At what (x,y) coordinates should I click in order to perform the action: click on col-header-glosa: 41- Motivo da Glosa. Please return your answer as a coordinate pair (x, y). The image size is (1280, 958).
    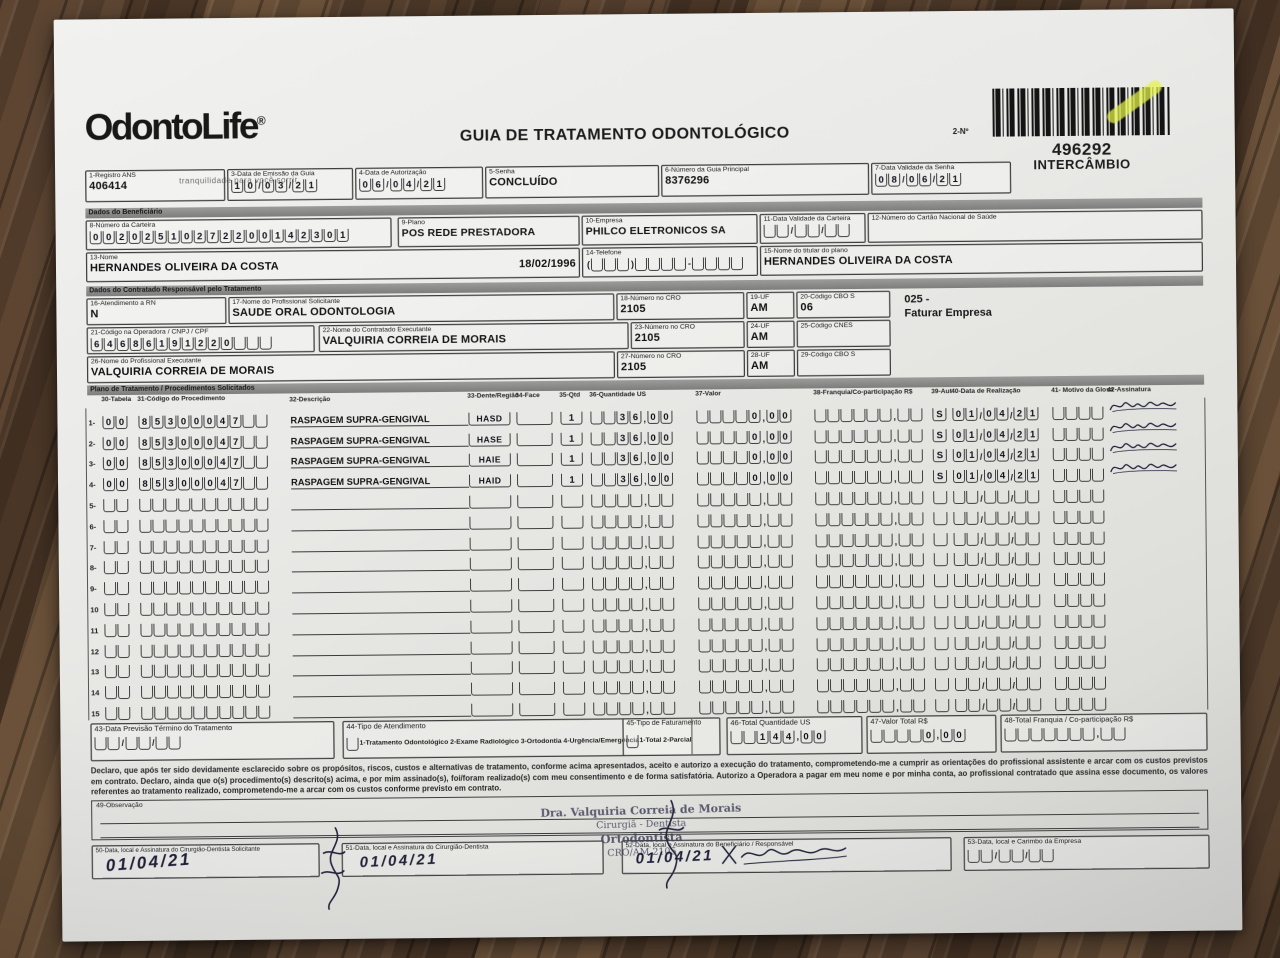
    Looking at the image, I should click on (1082, 390).